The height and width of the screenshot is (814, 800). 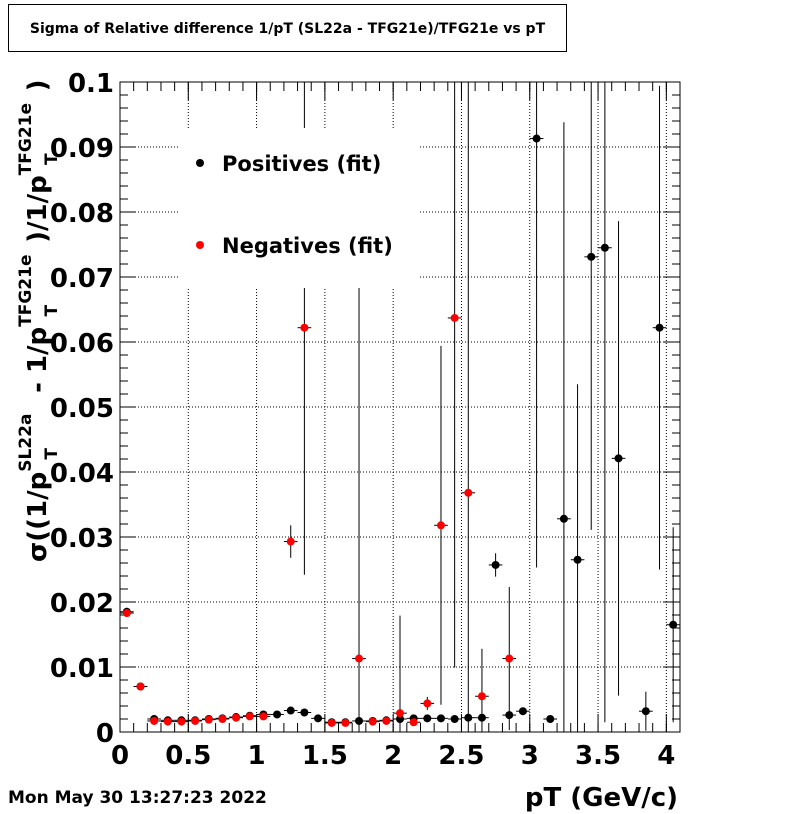 I want to click on x-tick-label: 2, so click(x=393, y=756).